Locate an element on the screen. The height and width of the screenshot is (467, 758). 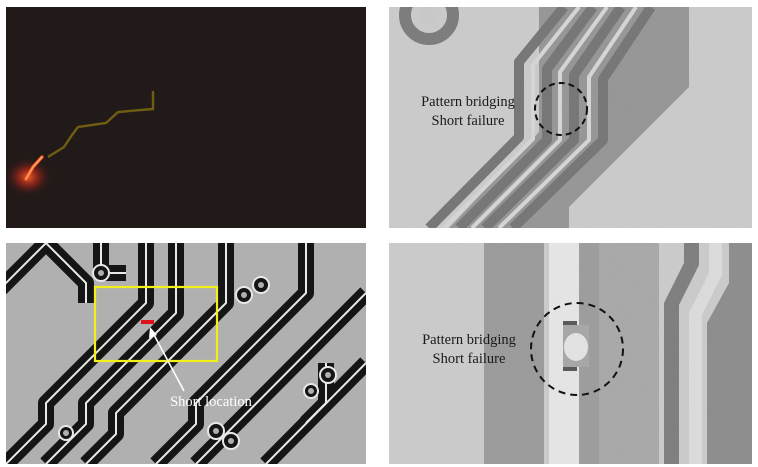
short-location-label: Short location is located at coordinates (211, 402).